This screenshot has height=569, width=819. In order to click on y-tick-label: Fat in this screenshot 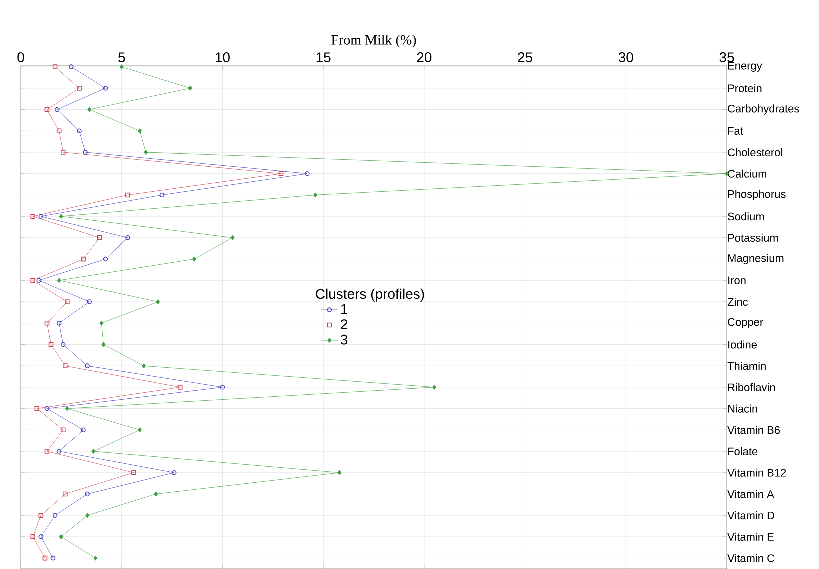, I will do `click(736, 131)`.